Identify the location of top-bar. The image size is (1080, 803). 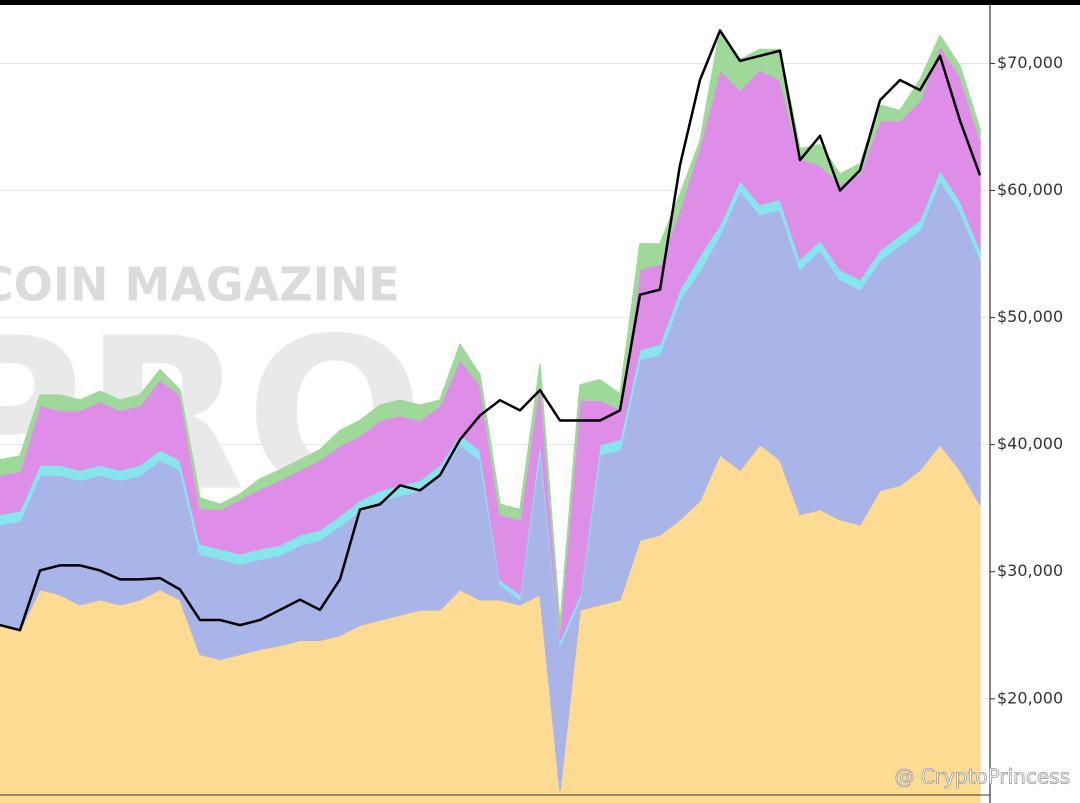
(540, 2).